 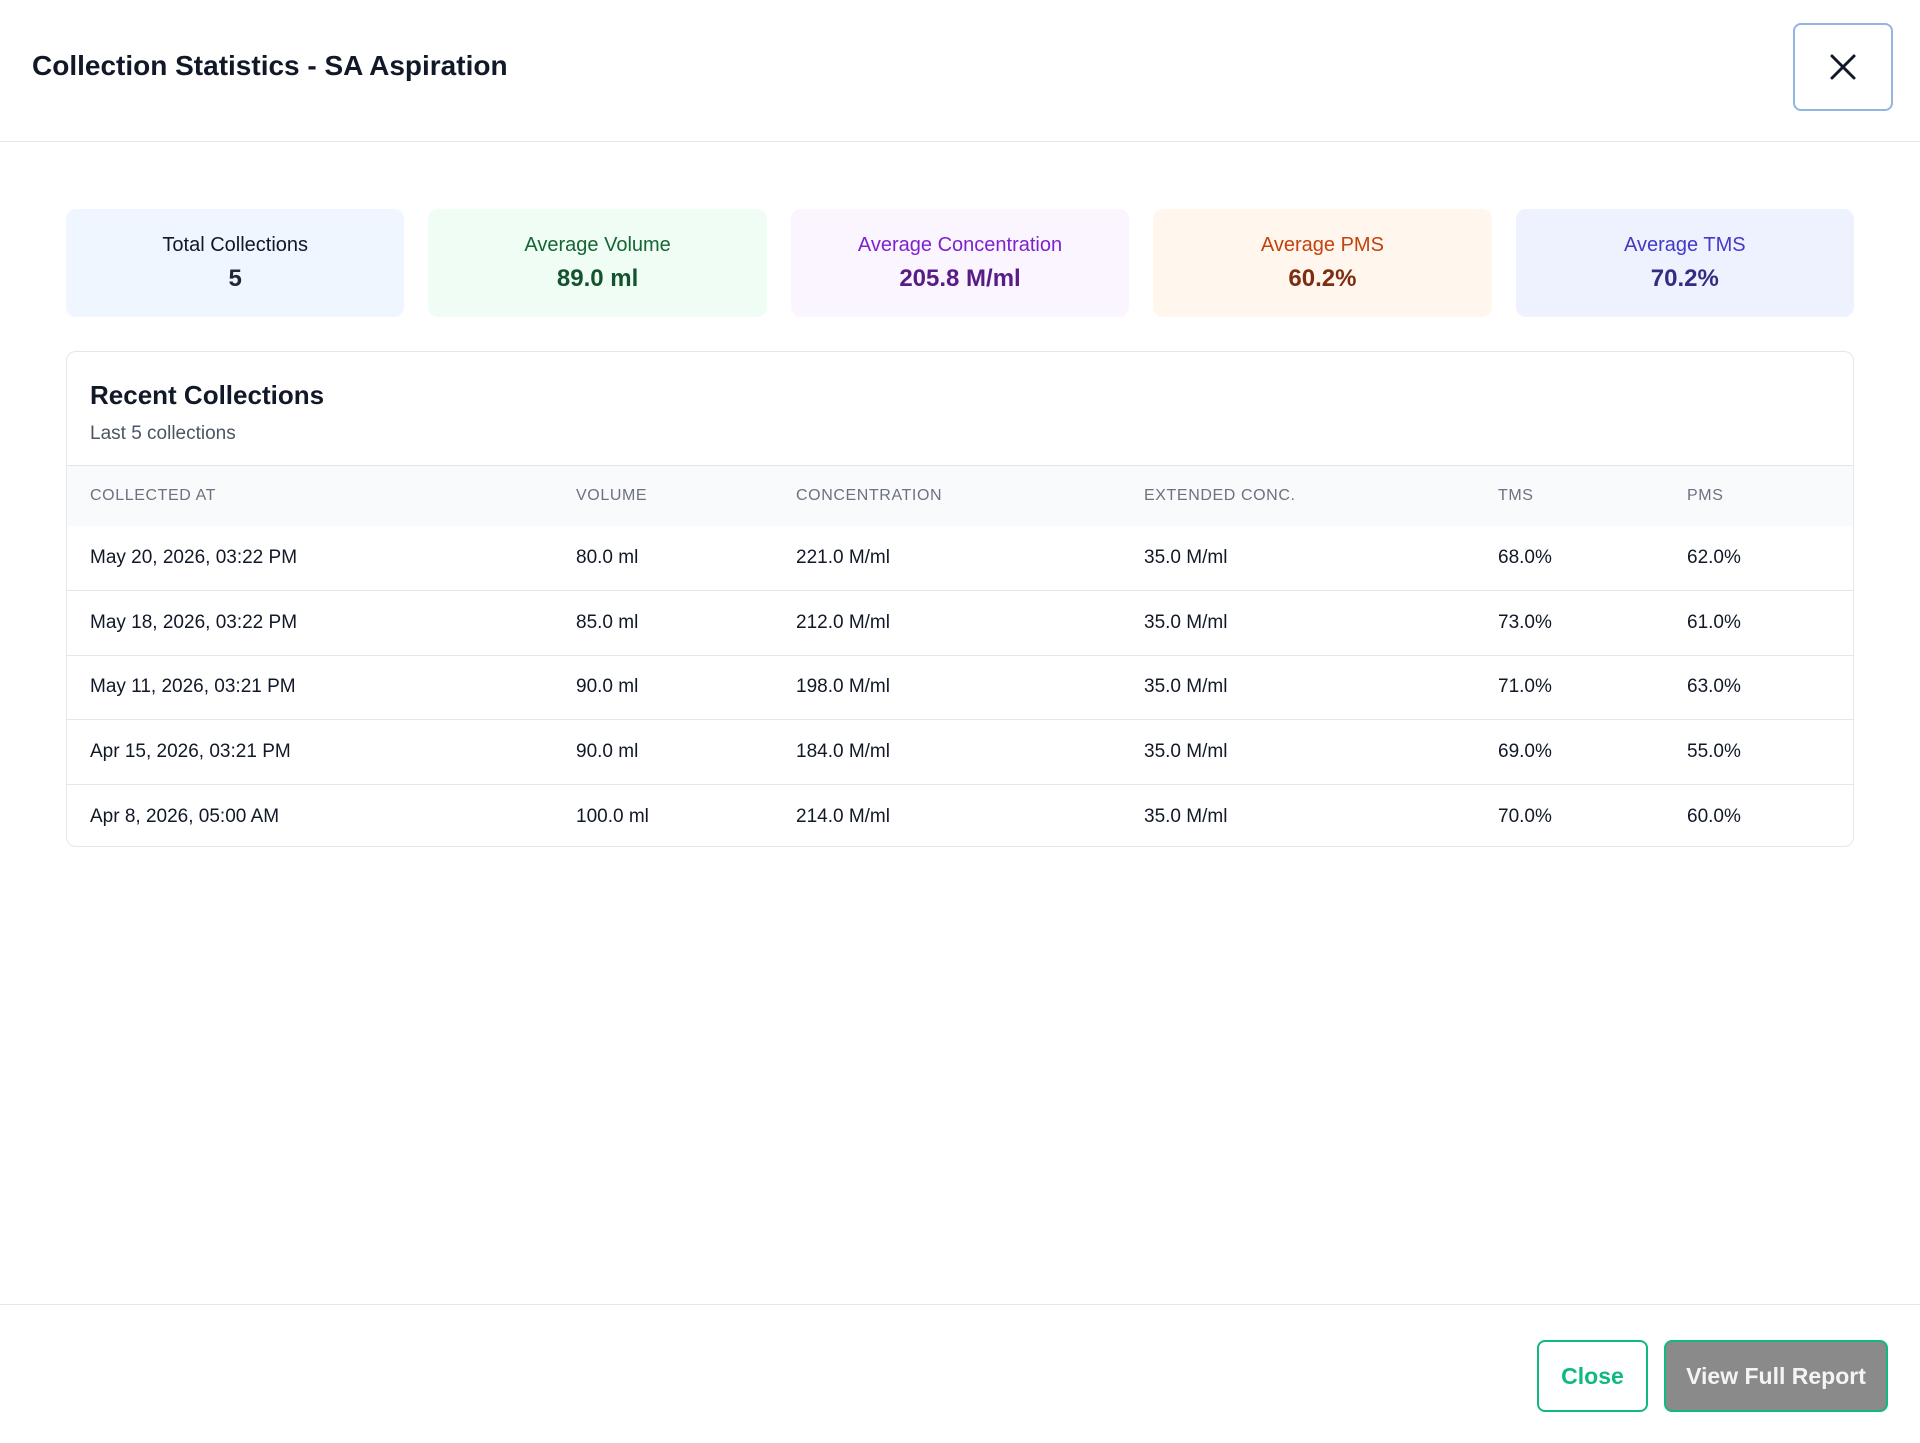 I want to click on cell-volume: 100.0 ml, so click(x=612, y=816).